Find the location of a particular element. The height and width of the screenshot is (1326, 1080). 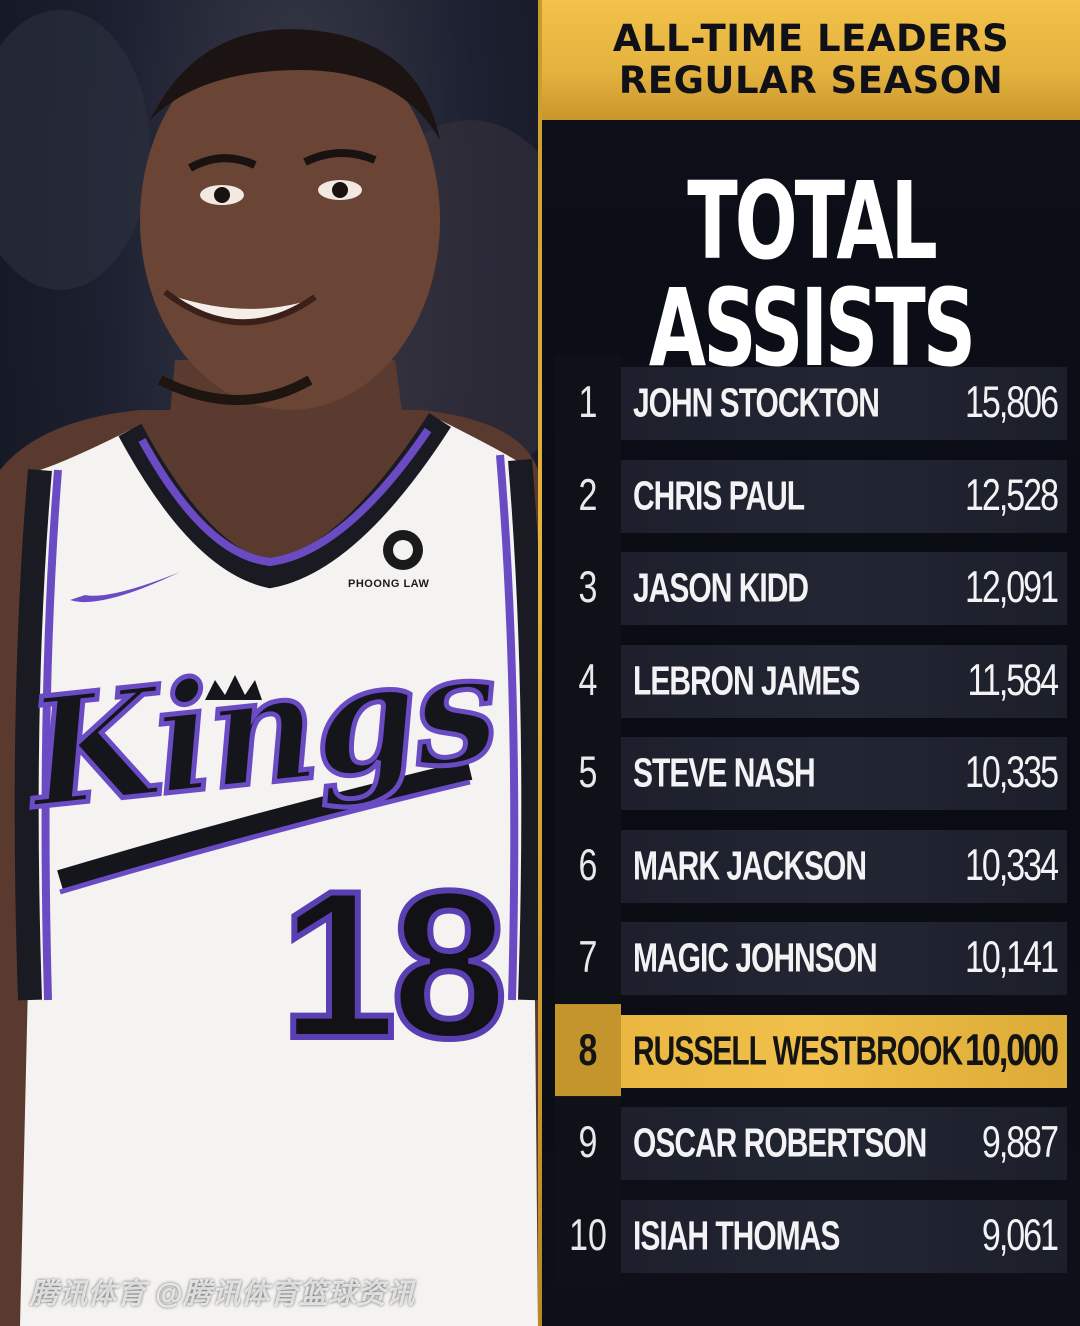

leader-name: MARK JACKSON is located at coordinates (750, 866).